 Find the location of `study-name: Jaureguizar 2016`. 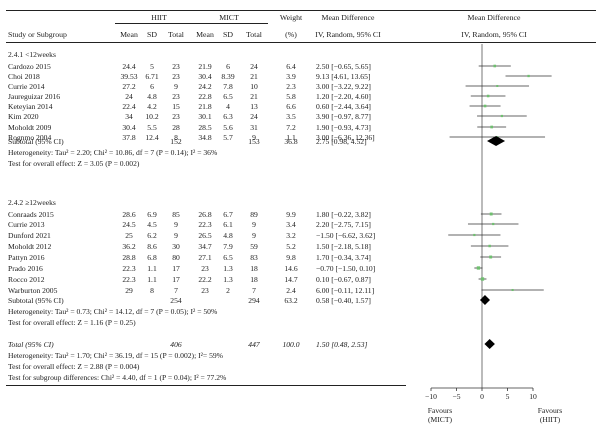

study-name: Jaureguizar 2016 is located at coordinates (34, 96).